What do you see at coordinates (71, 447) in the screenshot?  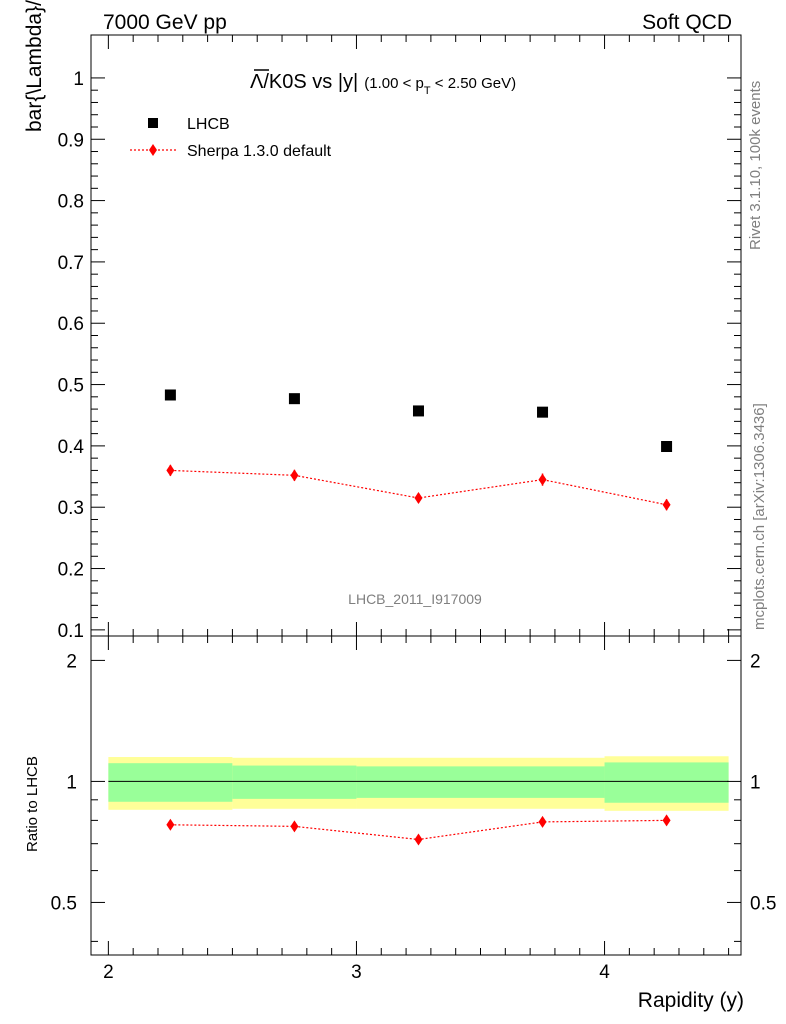 I see `y-tick-label: 0.4` at bounding box center [71, 447].